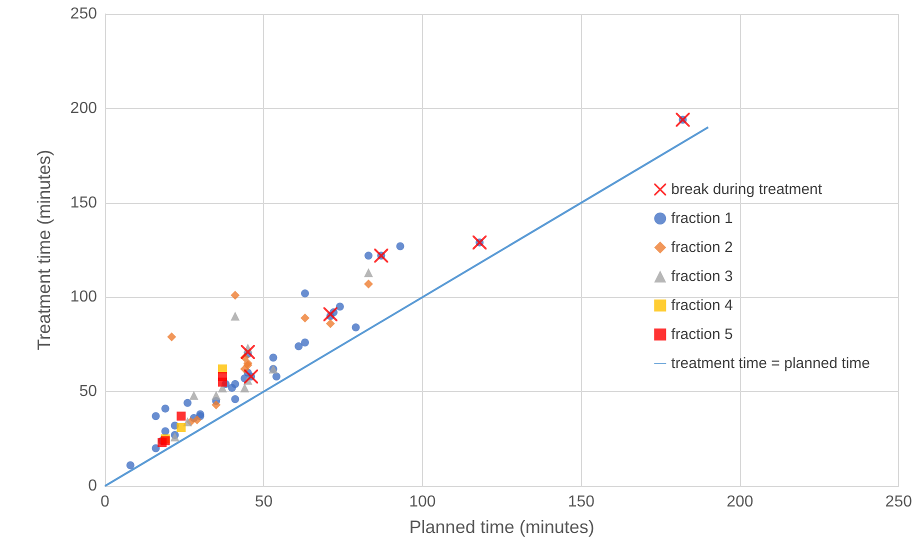  Describe the element at coordinates (422, 502) in the screenshot. I see `x-tick-label: 100` at that location.